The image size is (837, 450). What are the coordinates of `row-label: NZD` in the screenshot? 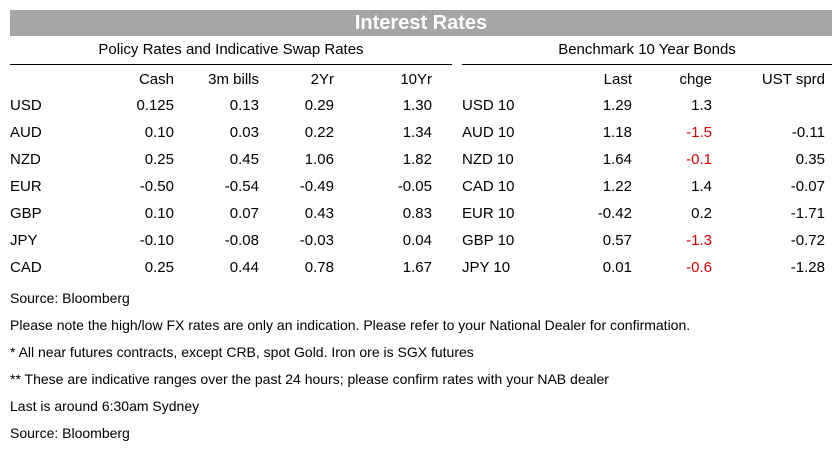 It's located at (25, 159).